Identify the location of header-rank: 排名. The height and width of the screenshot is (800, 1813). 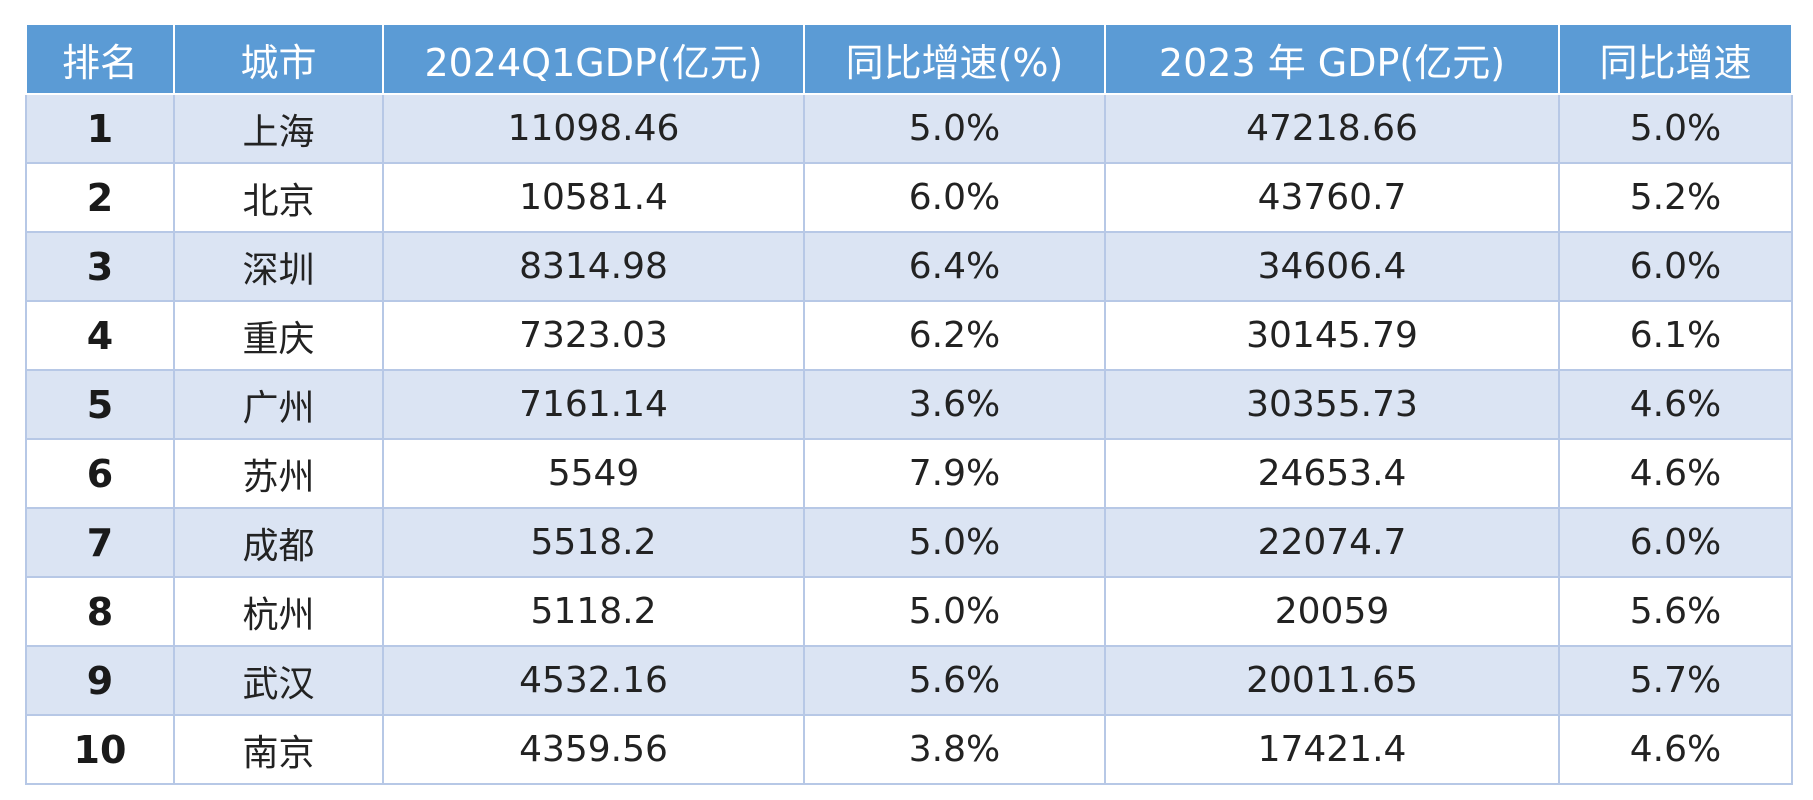
(100, 59).